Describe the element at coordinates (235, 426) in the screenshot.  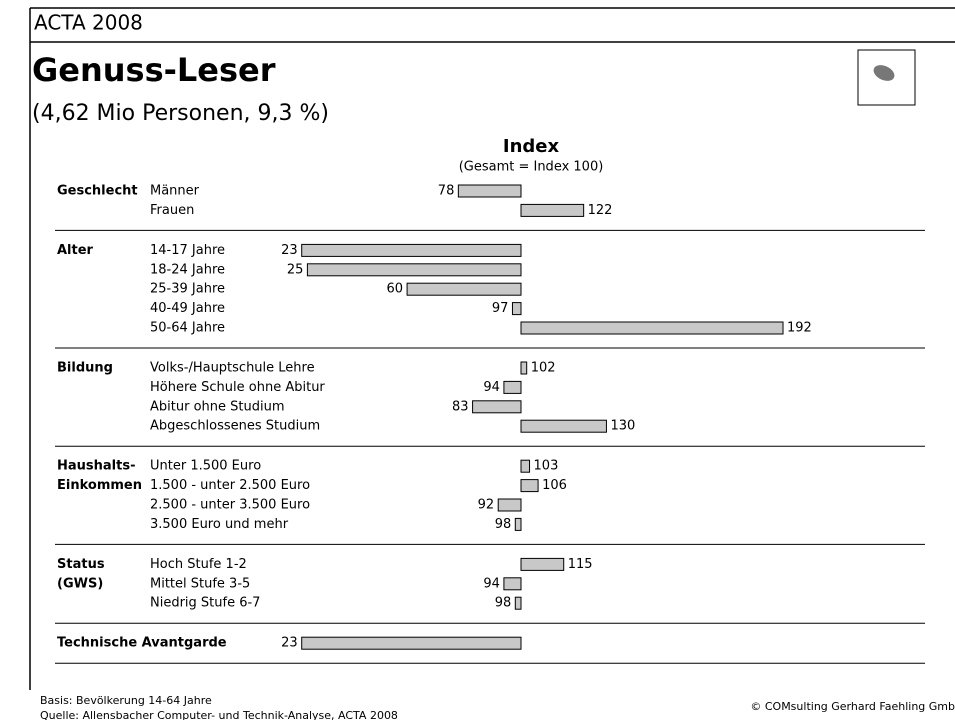
I see `category-label: Abgeschlossenes Studium` at that location.